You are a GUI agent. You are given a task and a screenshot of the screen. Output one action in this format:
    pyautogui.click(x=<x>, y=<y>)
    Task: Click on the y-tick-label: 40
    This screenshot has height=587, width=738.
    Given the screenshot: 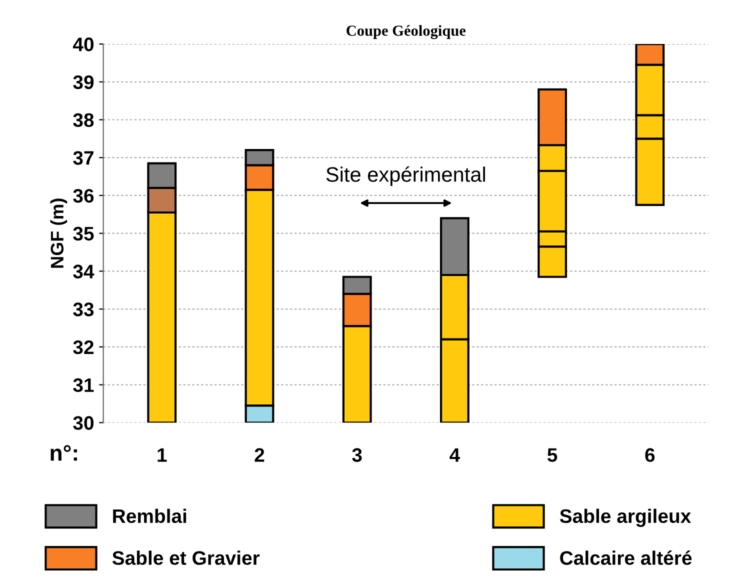 What is the action you would take?
    pyautogui.click(x=83, y=44)
    